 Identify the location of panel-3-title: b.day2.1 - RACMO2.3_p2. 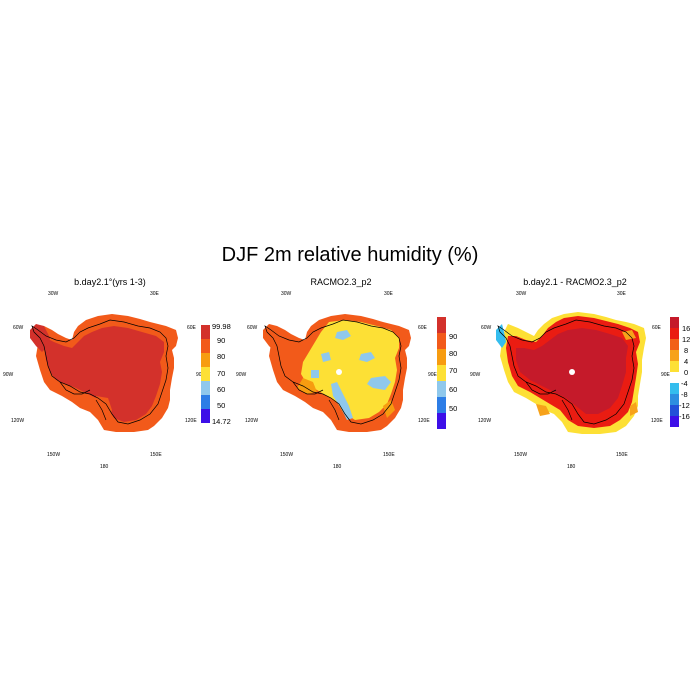
(575, 282).